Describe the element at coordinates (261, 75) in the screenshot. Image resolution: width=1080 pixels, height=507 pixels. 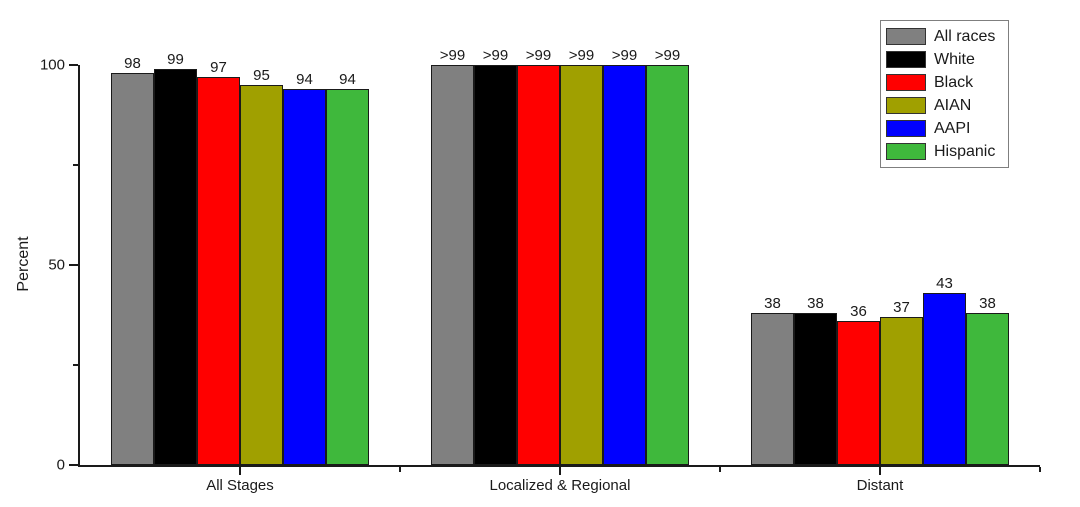
I see `bar-value-label: 95` at that location.